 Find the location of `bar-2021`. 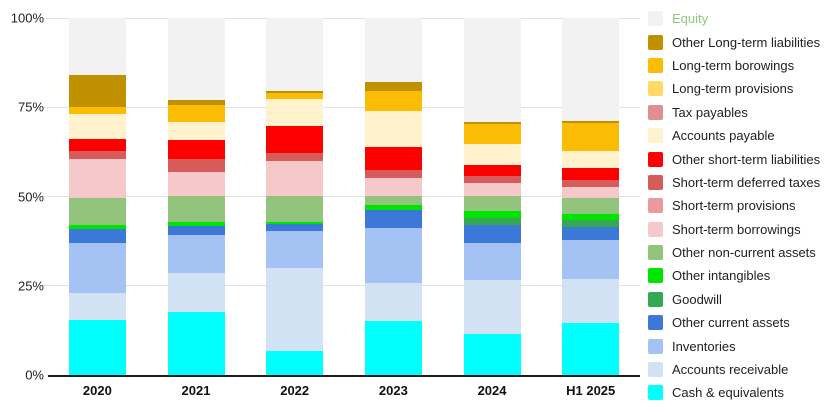

bar-2021 is located at coordinates (196, 196).